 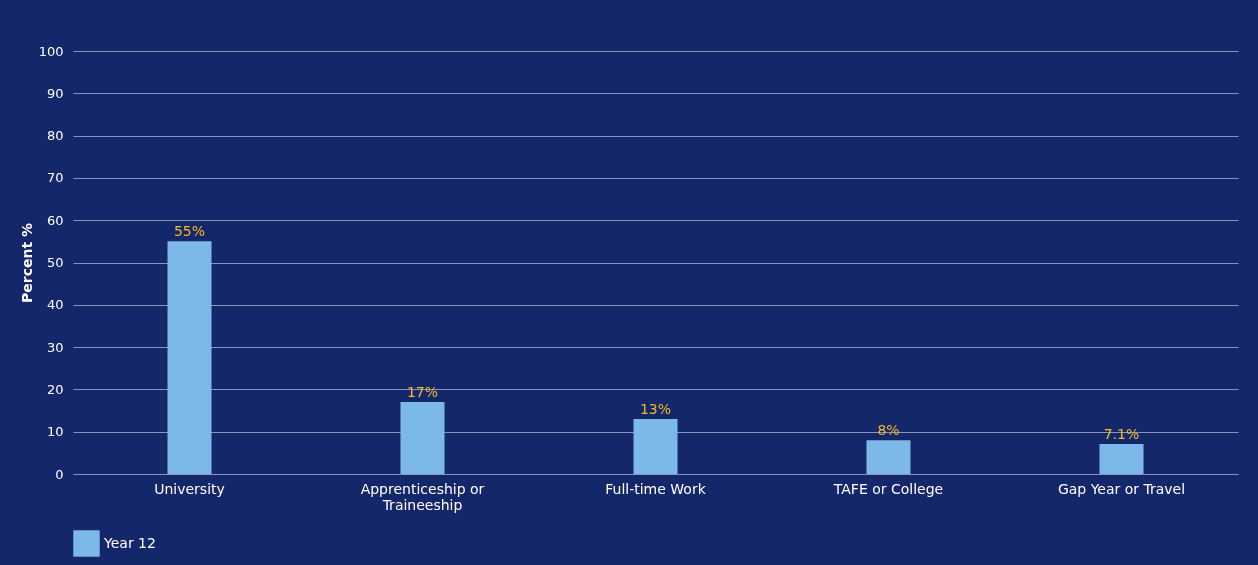 I want to click on legend-label: Year 12, so click(x=129, y=542).